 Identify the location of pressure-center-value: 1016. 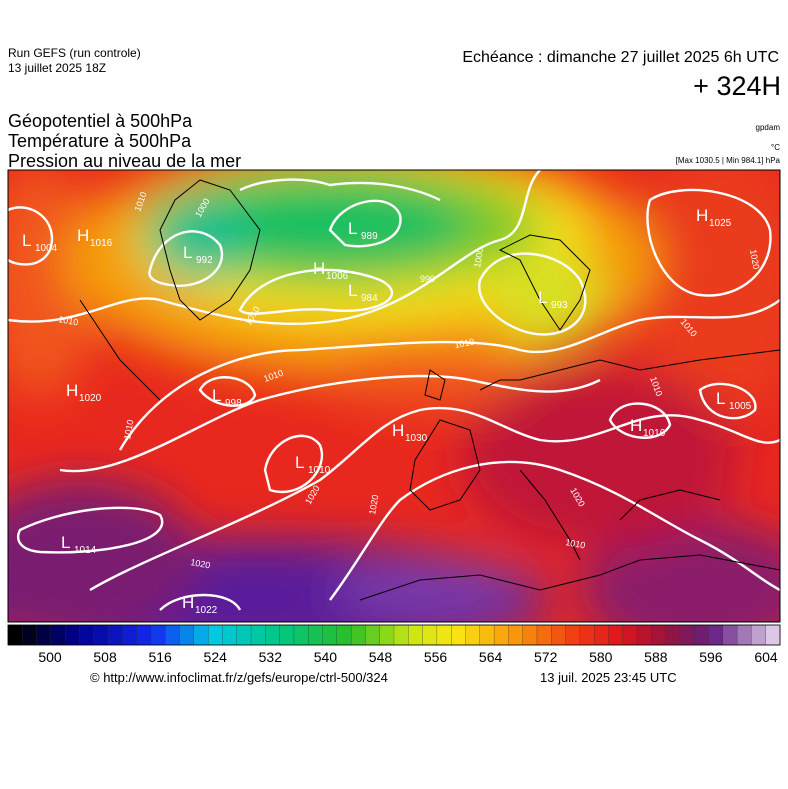
(101, 243).